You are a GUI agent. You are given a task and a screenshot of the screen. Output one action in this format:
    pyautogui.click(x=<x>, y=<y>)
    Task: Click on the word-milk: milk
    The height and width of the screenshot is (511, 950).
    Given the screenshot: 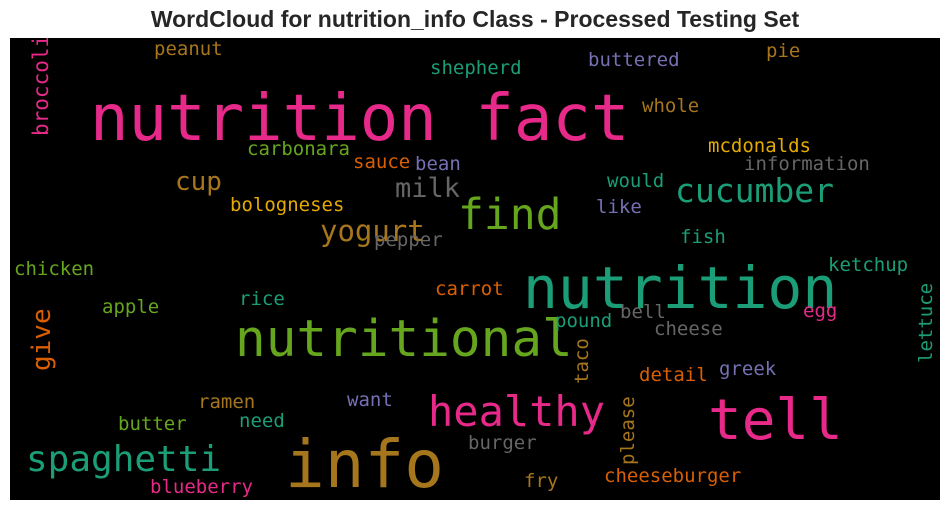 What is the action you would take?
    pyautogui.click(x=427, y=188)
    